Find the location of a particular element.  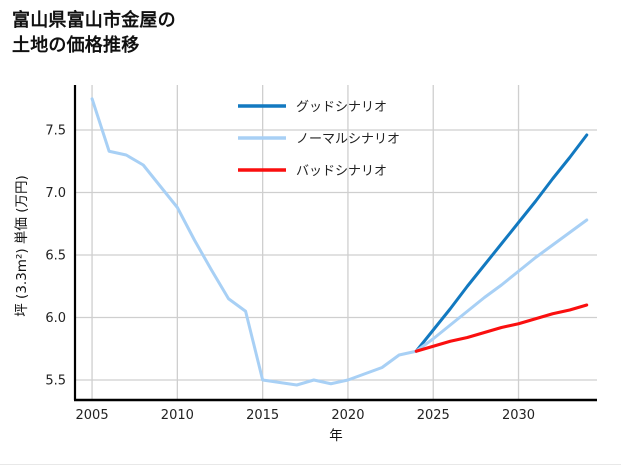

y-tick-label: 7.5 is located at coordinates (55, 131).